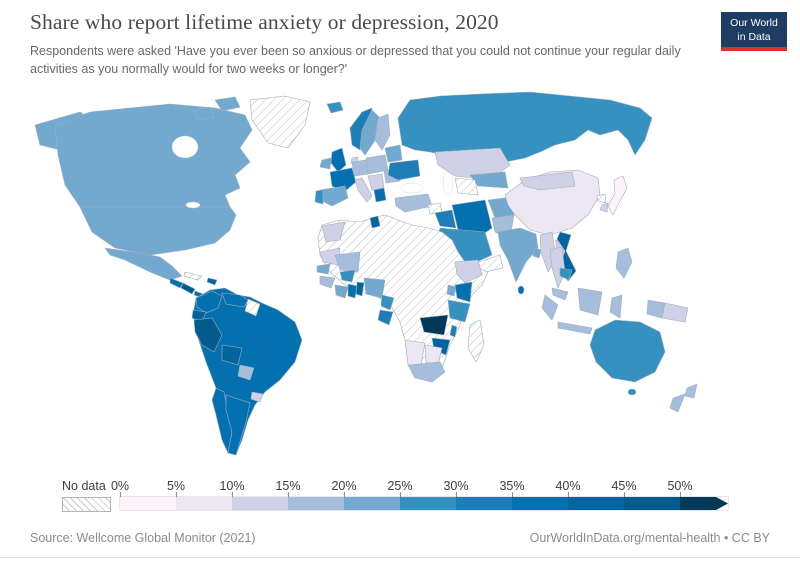 This screenshot has width=800, height=564. I want to click on country-uganda, so click(451, 290).